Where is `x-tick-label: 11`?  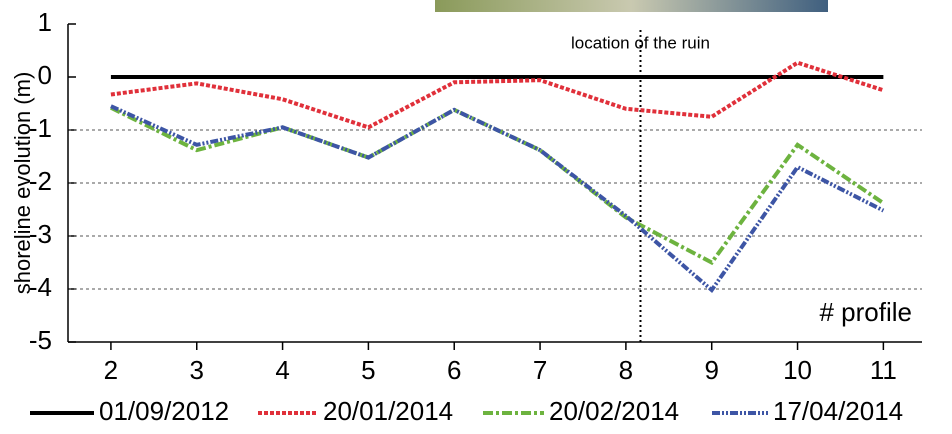 x-tick-label: 11 is located at coordinates (883, 370).